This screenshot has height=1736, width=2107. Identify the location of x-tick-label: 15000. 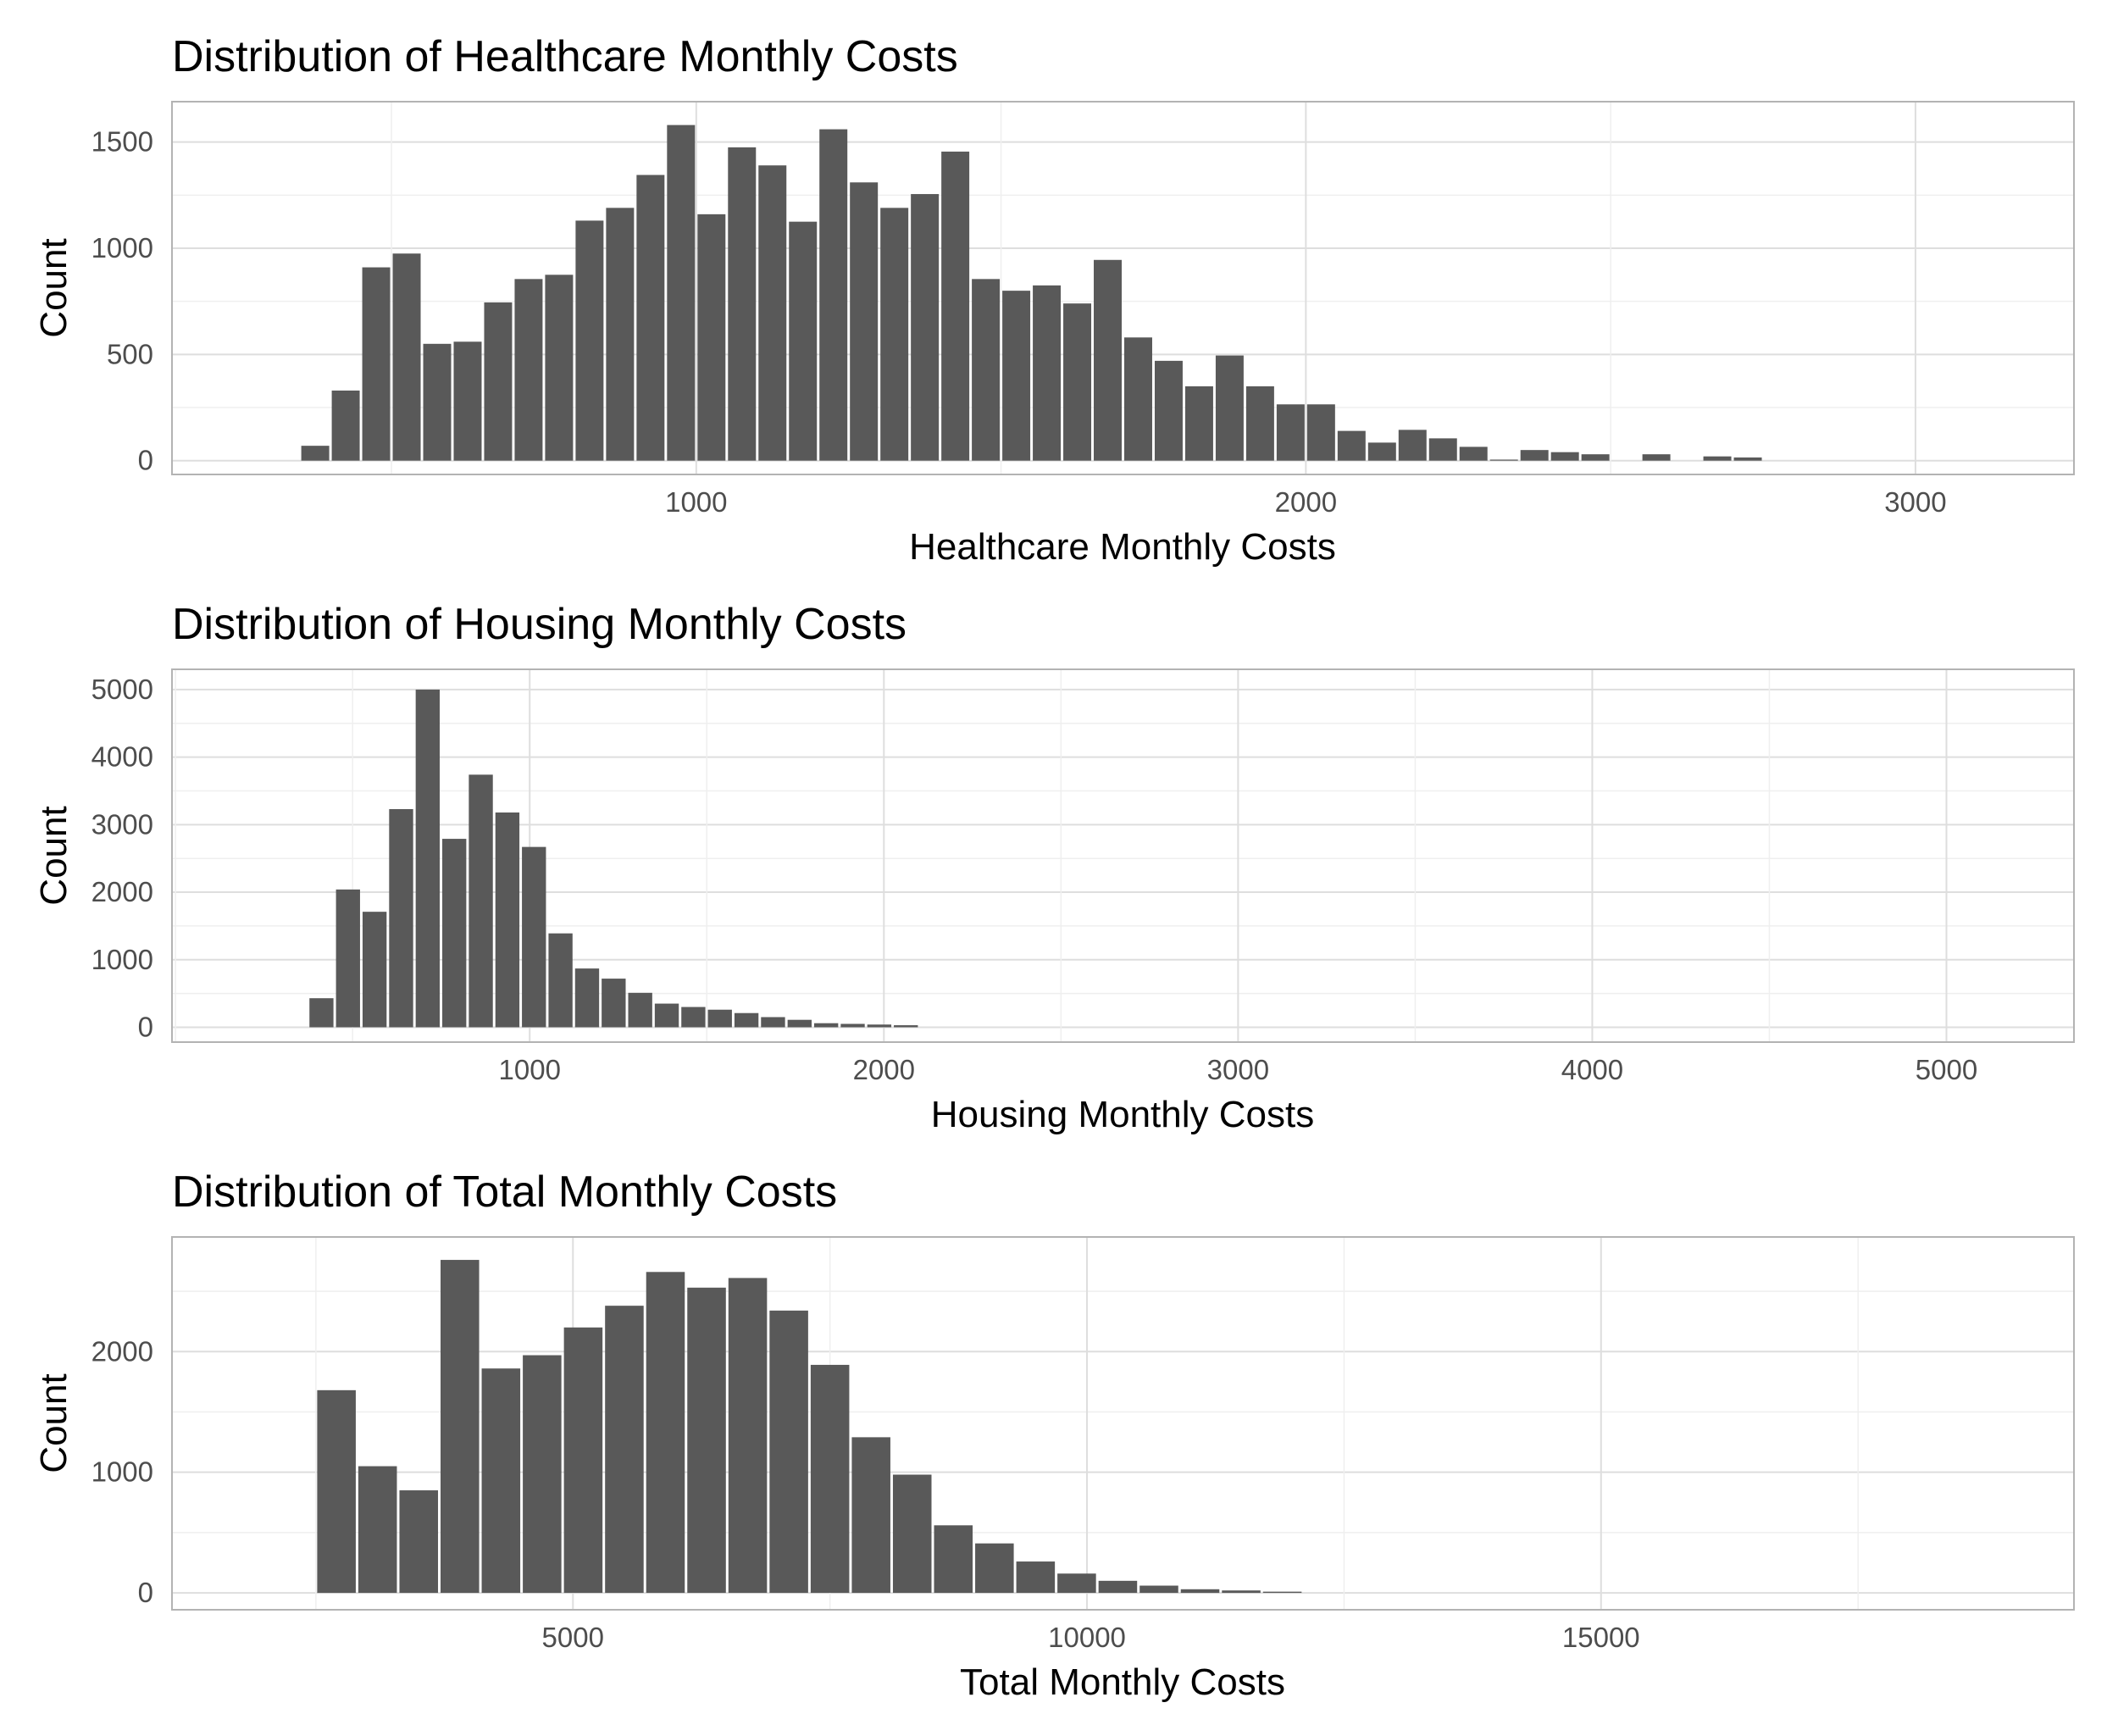
(1601, 1637).